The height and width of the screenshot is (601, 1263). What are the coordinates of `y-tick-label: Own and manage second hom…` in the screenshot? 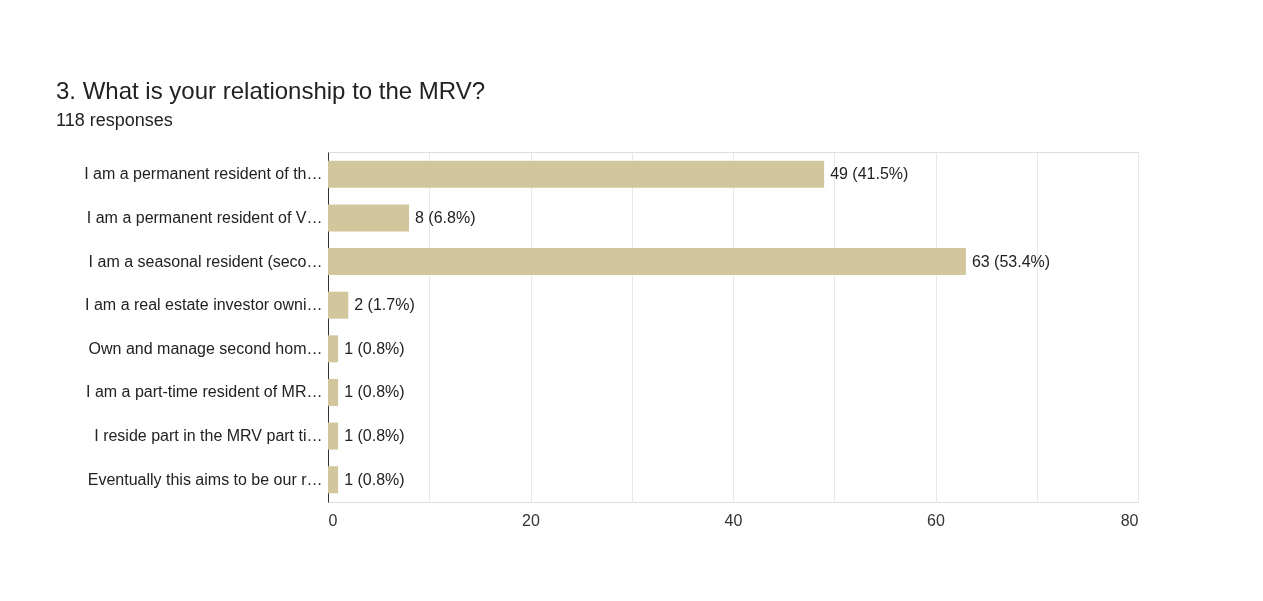 It's located at (205, 348).